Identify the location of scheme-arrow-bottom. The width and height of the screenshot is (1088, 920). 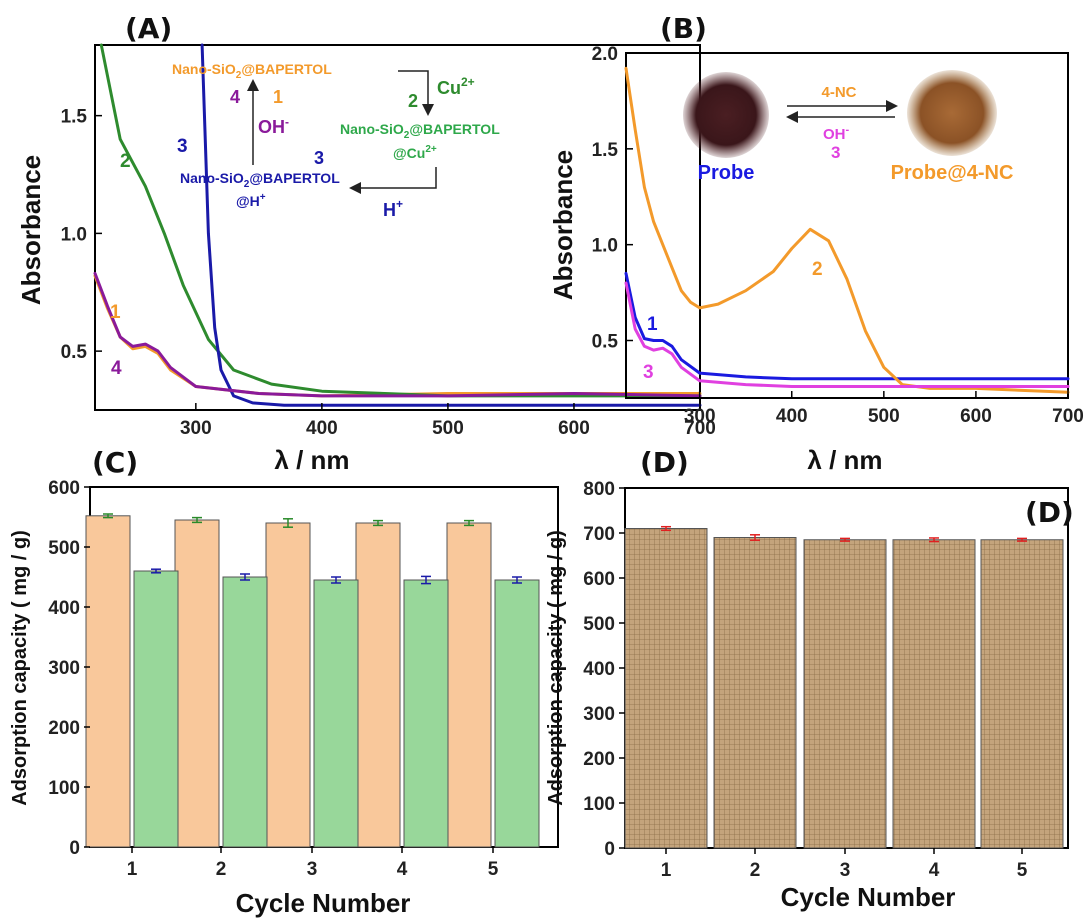
(393, 180).